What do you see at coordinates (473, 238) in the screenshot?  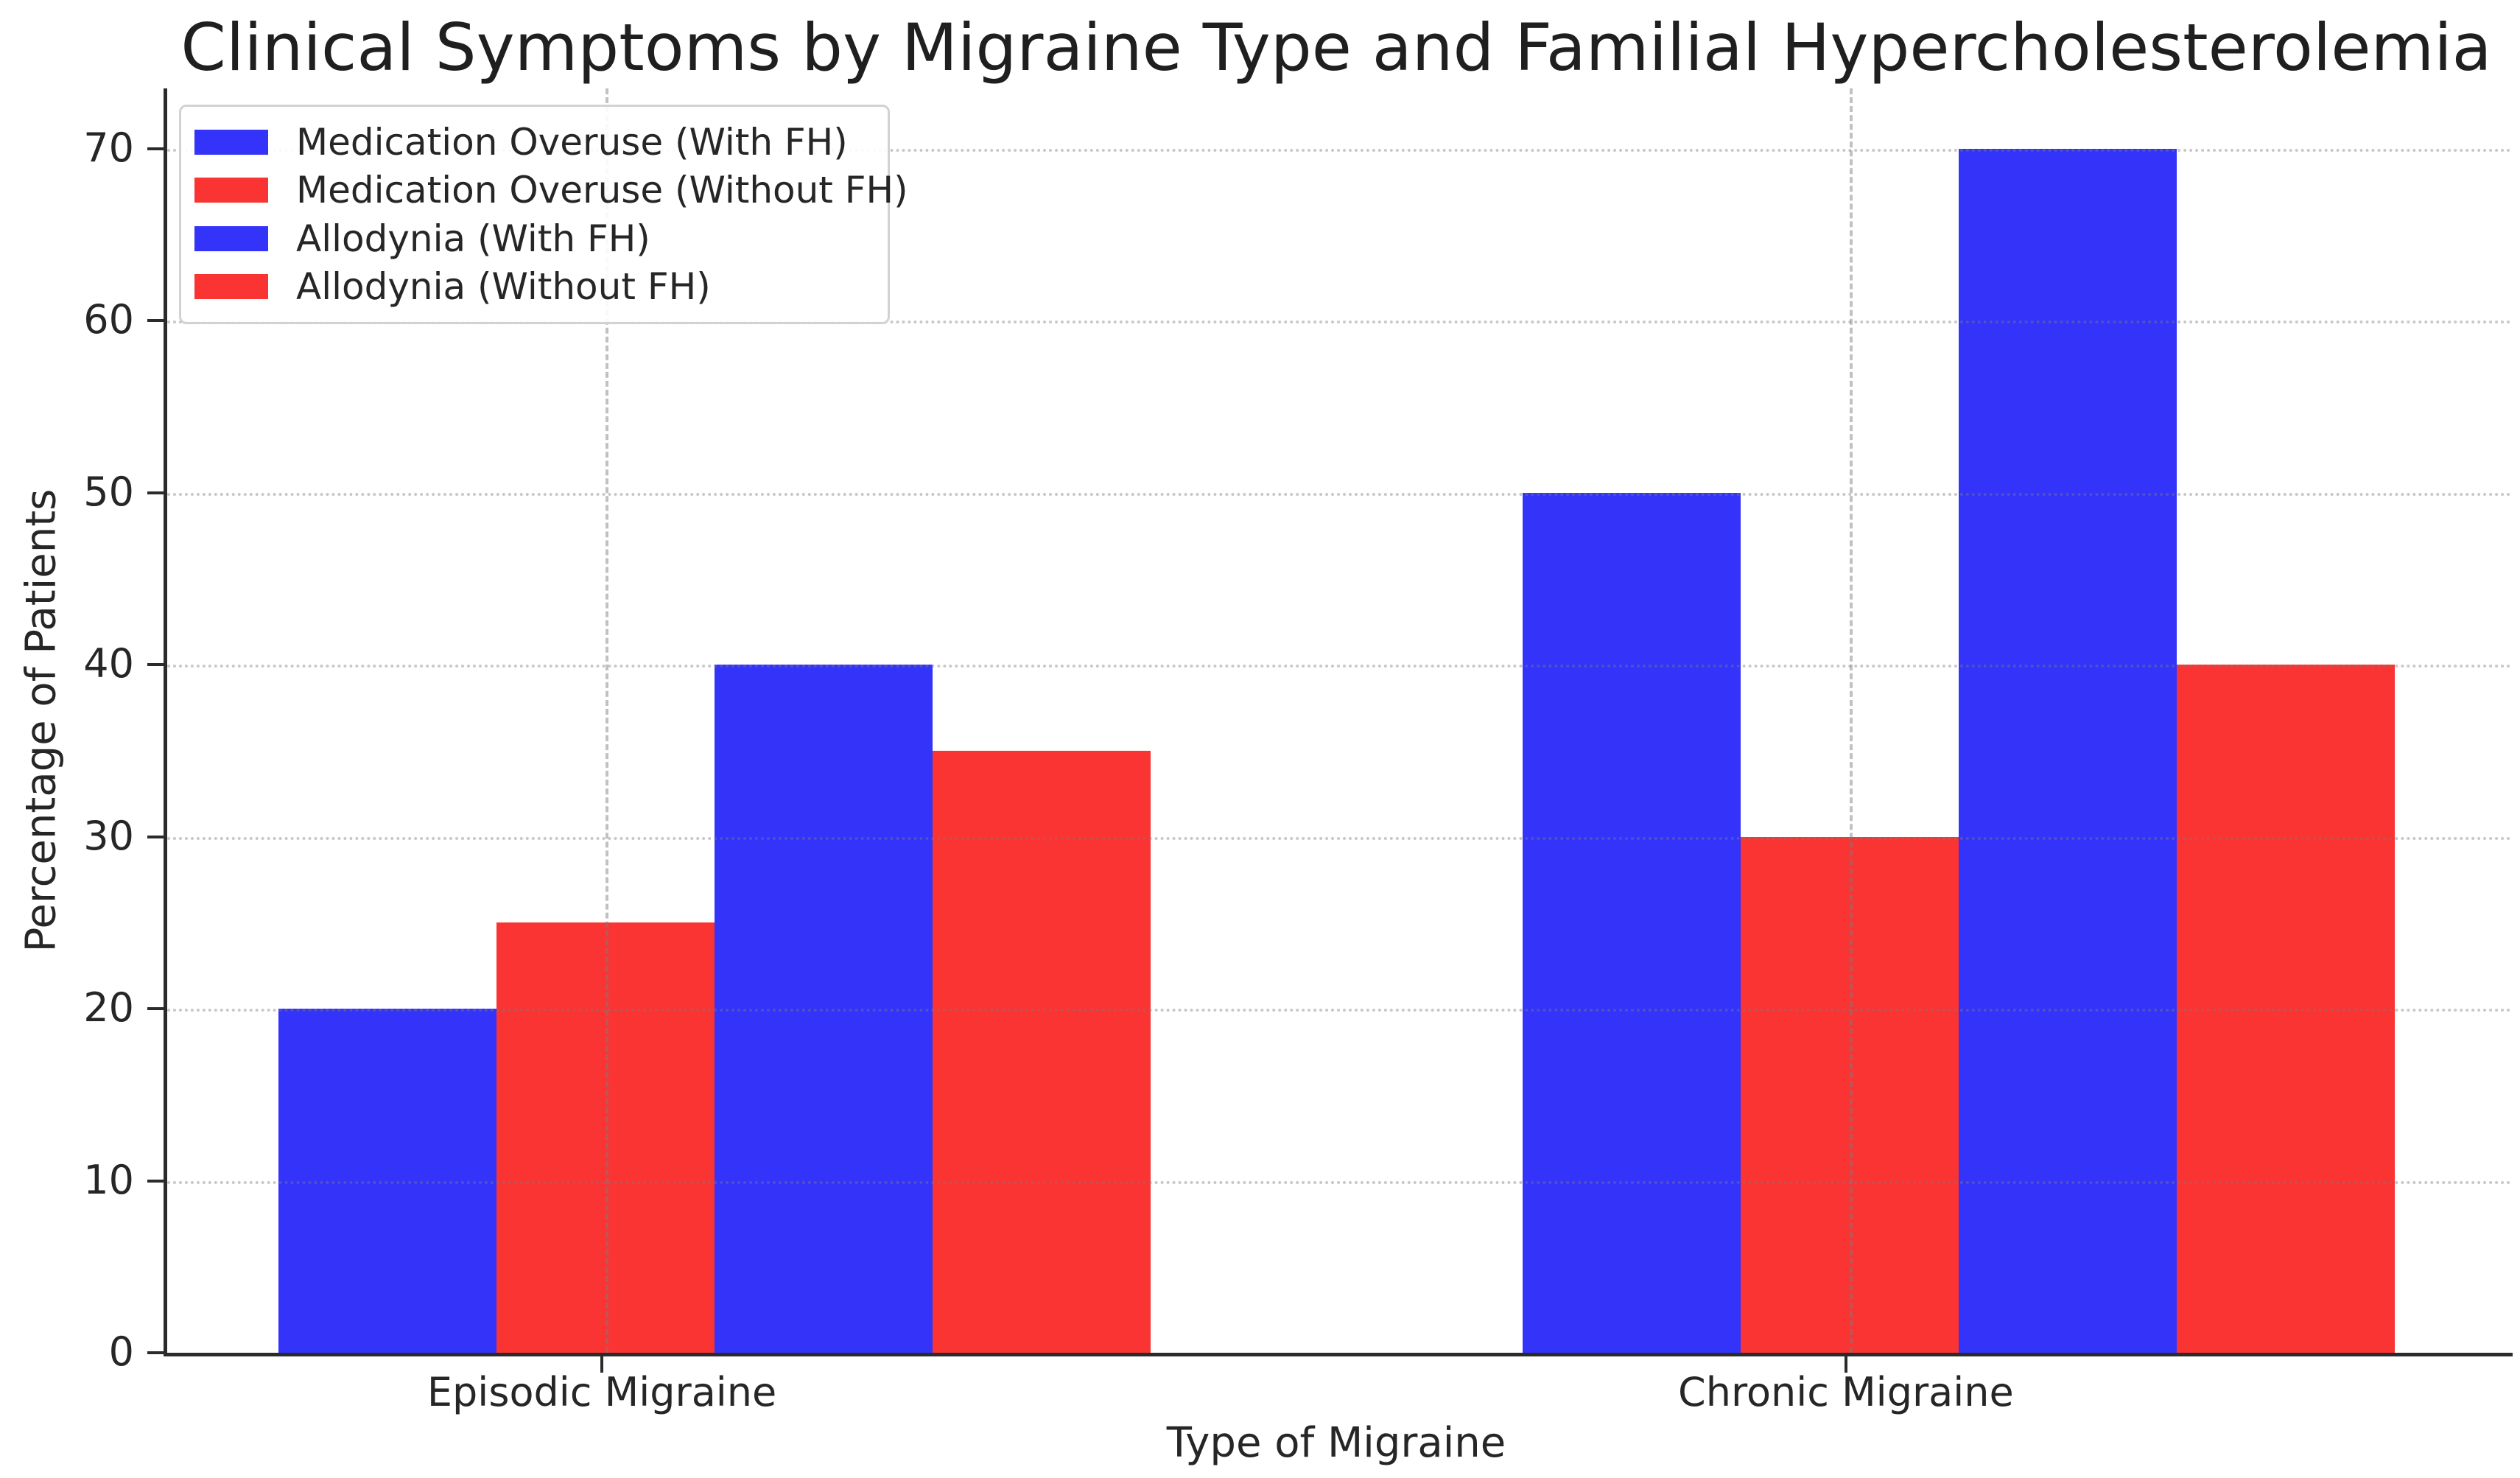 I see `legend-label-allodynia-with-fh: Allodynia (With FH)` at bounding box center [473, 238].